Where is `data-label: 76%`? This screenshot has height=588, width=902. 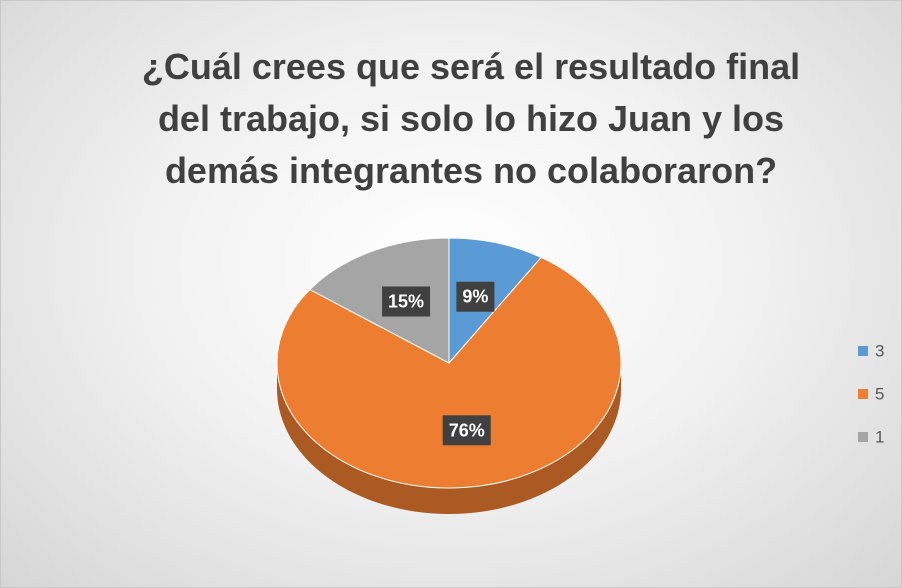 data-label: 76% is located at coordinates (467, 430).